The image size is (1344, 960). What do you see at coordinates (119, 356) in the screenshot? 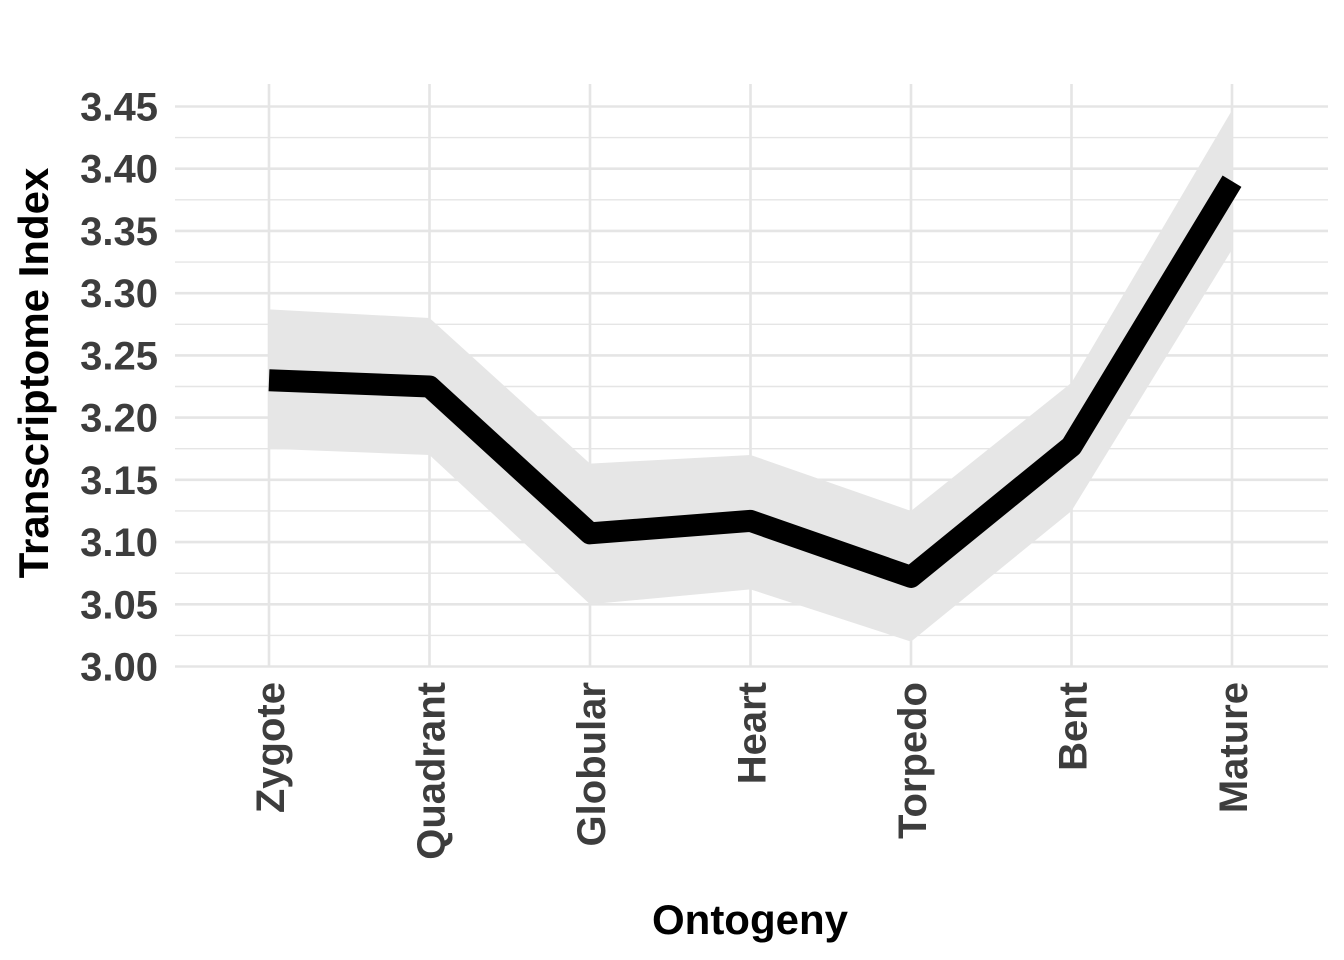
I see `y-tick-label: 3.25` at bounding box center [119, 356].